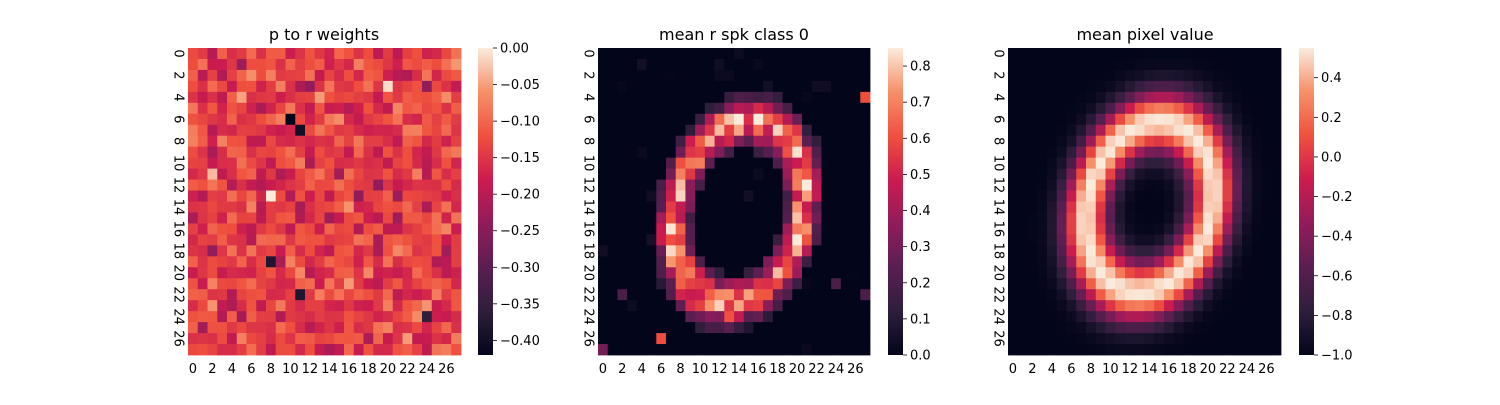 This screenshot has height=405, width=1500. I want to click on y-tick-label: 26, so click(588, 338).